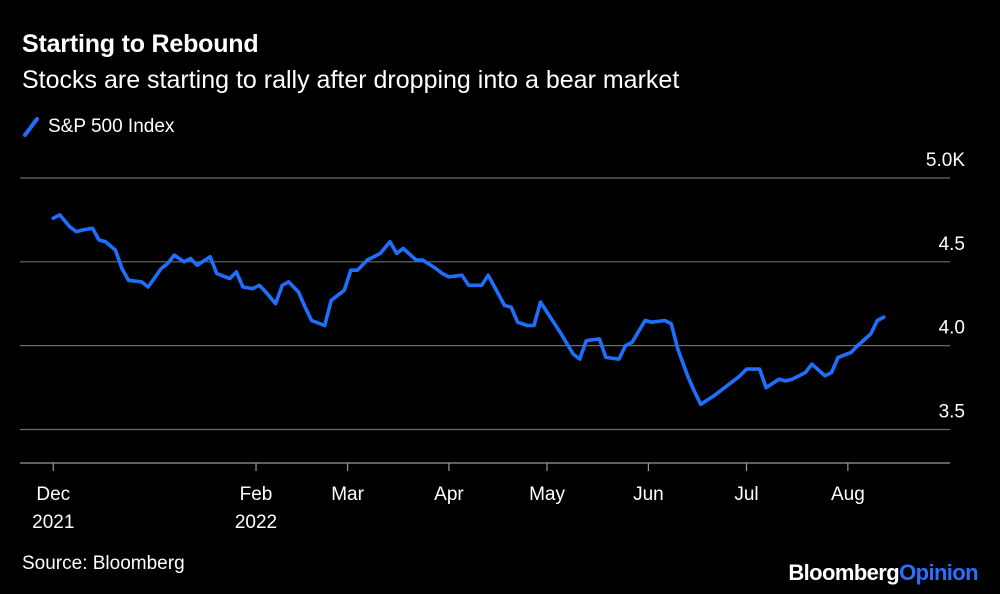 The width and height of the screenshot is (1000, 594). I want to click on y-tick-label: 5.0K, so click(945, 160).